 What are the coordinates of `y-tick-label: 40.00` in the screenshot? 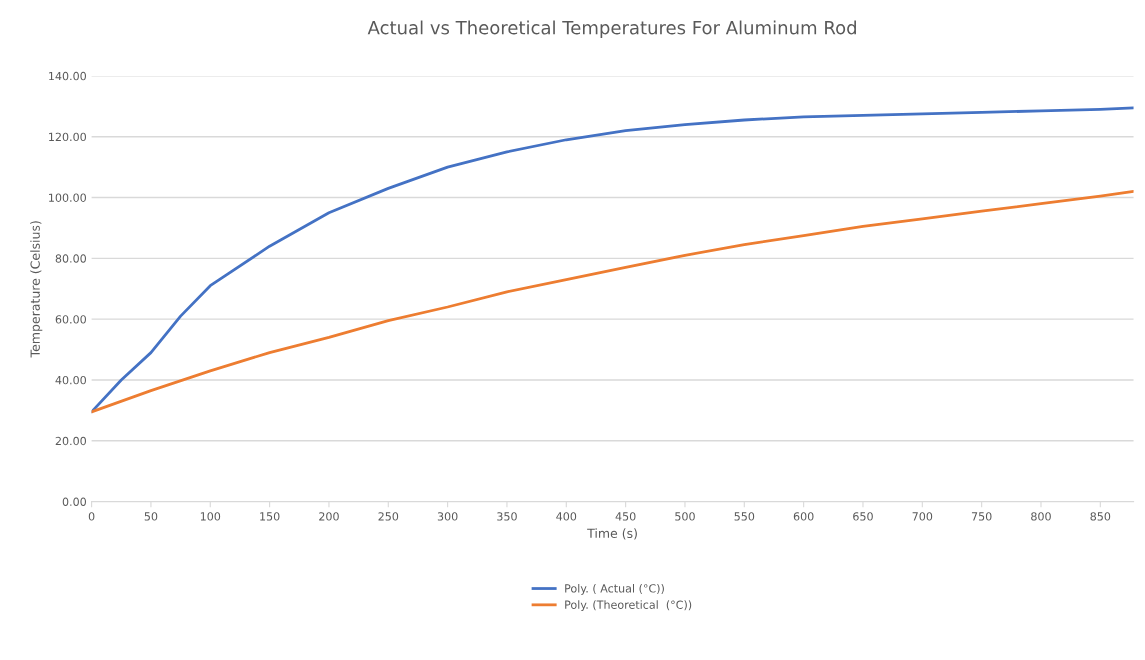 It's located at (70, 380).